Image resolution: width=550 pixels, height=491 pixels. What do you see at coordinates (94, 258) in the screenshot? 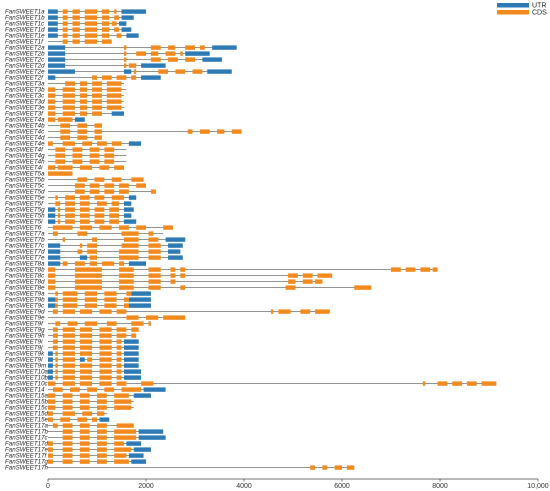
I see `gene-row: FanSWEET7e` at bounding box center [94, 258].